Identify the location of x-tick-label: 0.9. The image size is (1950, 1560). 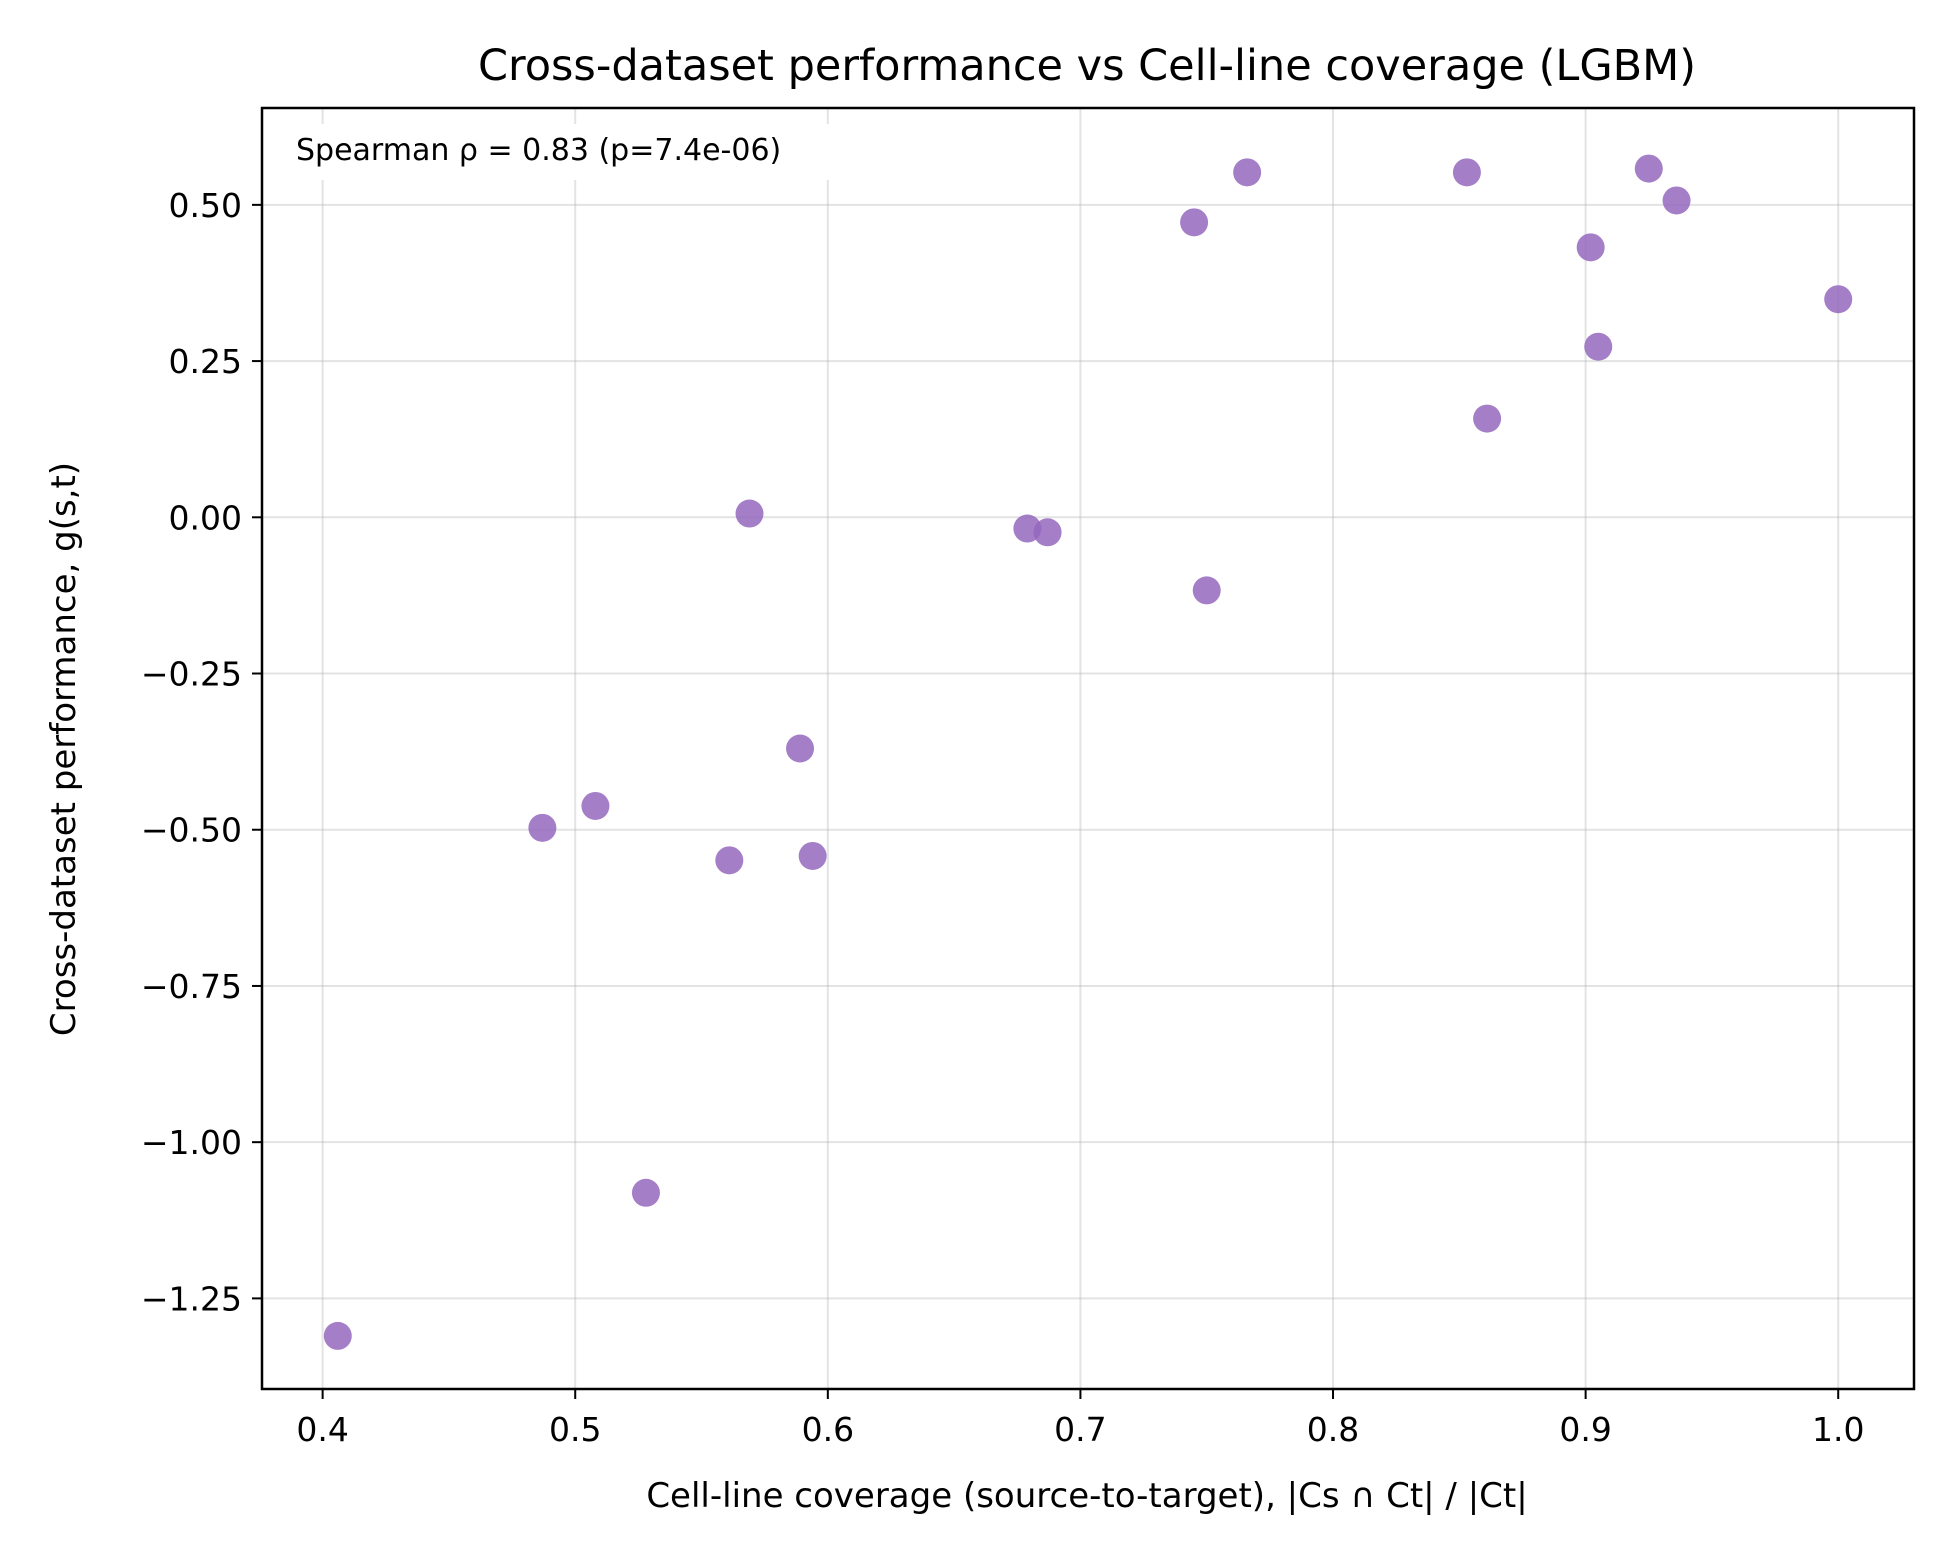
(1585, 1429).